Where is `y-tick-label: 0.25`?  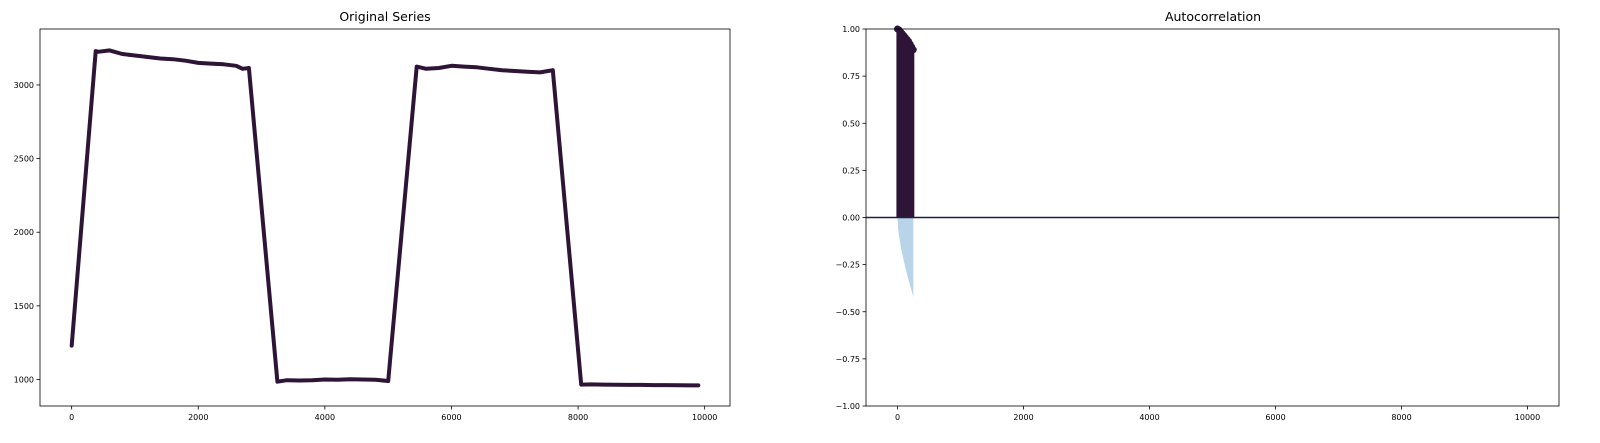 y-tick-label: 0.25 is located at coordinates (851, 170).